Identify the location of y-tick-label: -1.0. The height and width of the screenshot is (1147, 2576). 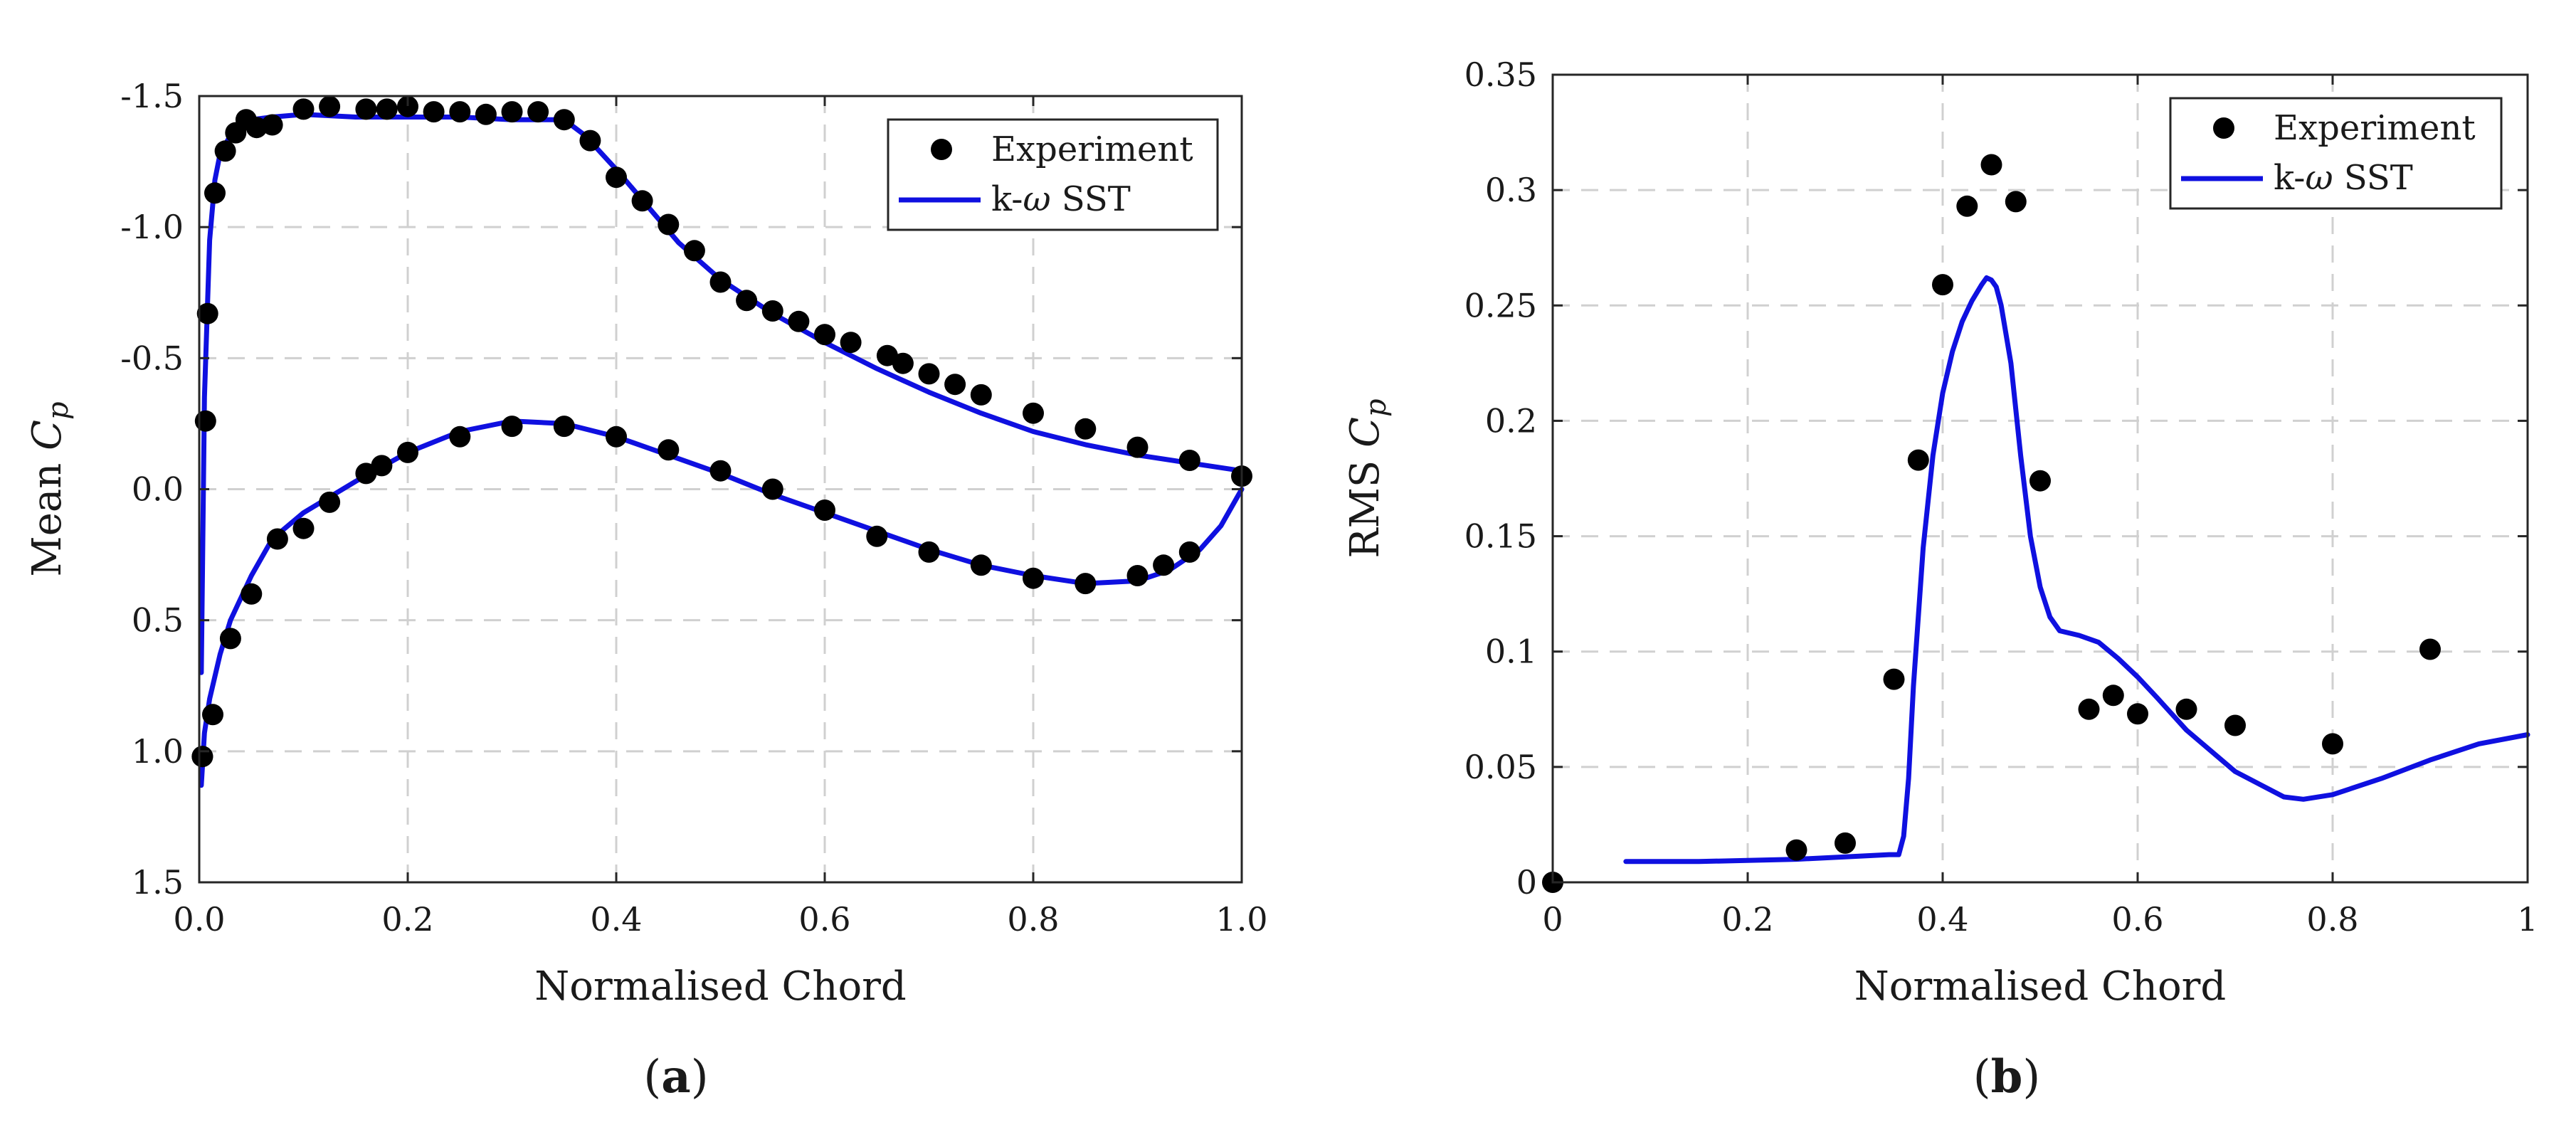
(152, 227).